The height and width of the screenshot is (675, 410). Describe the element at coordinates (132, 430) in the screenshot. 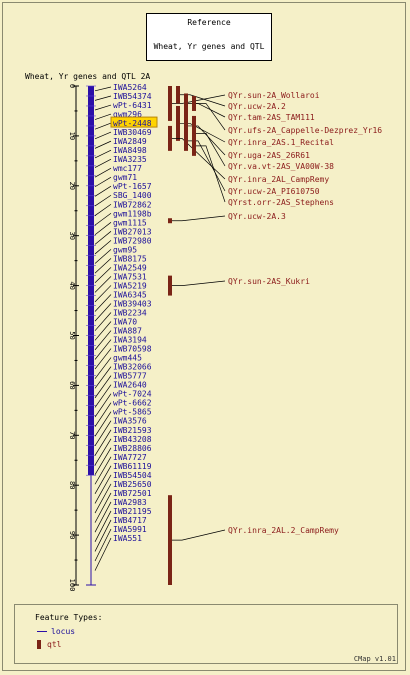

I see `marker-label: IWB21593` at that location.